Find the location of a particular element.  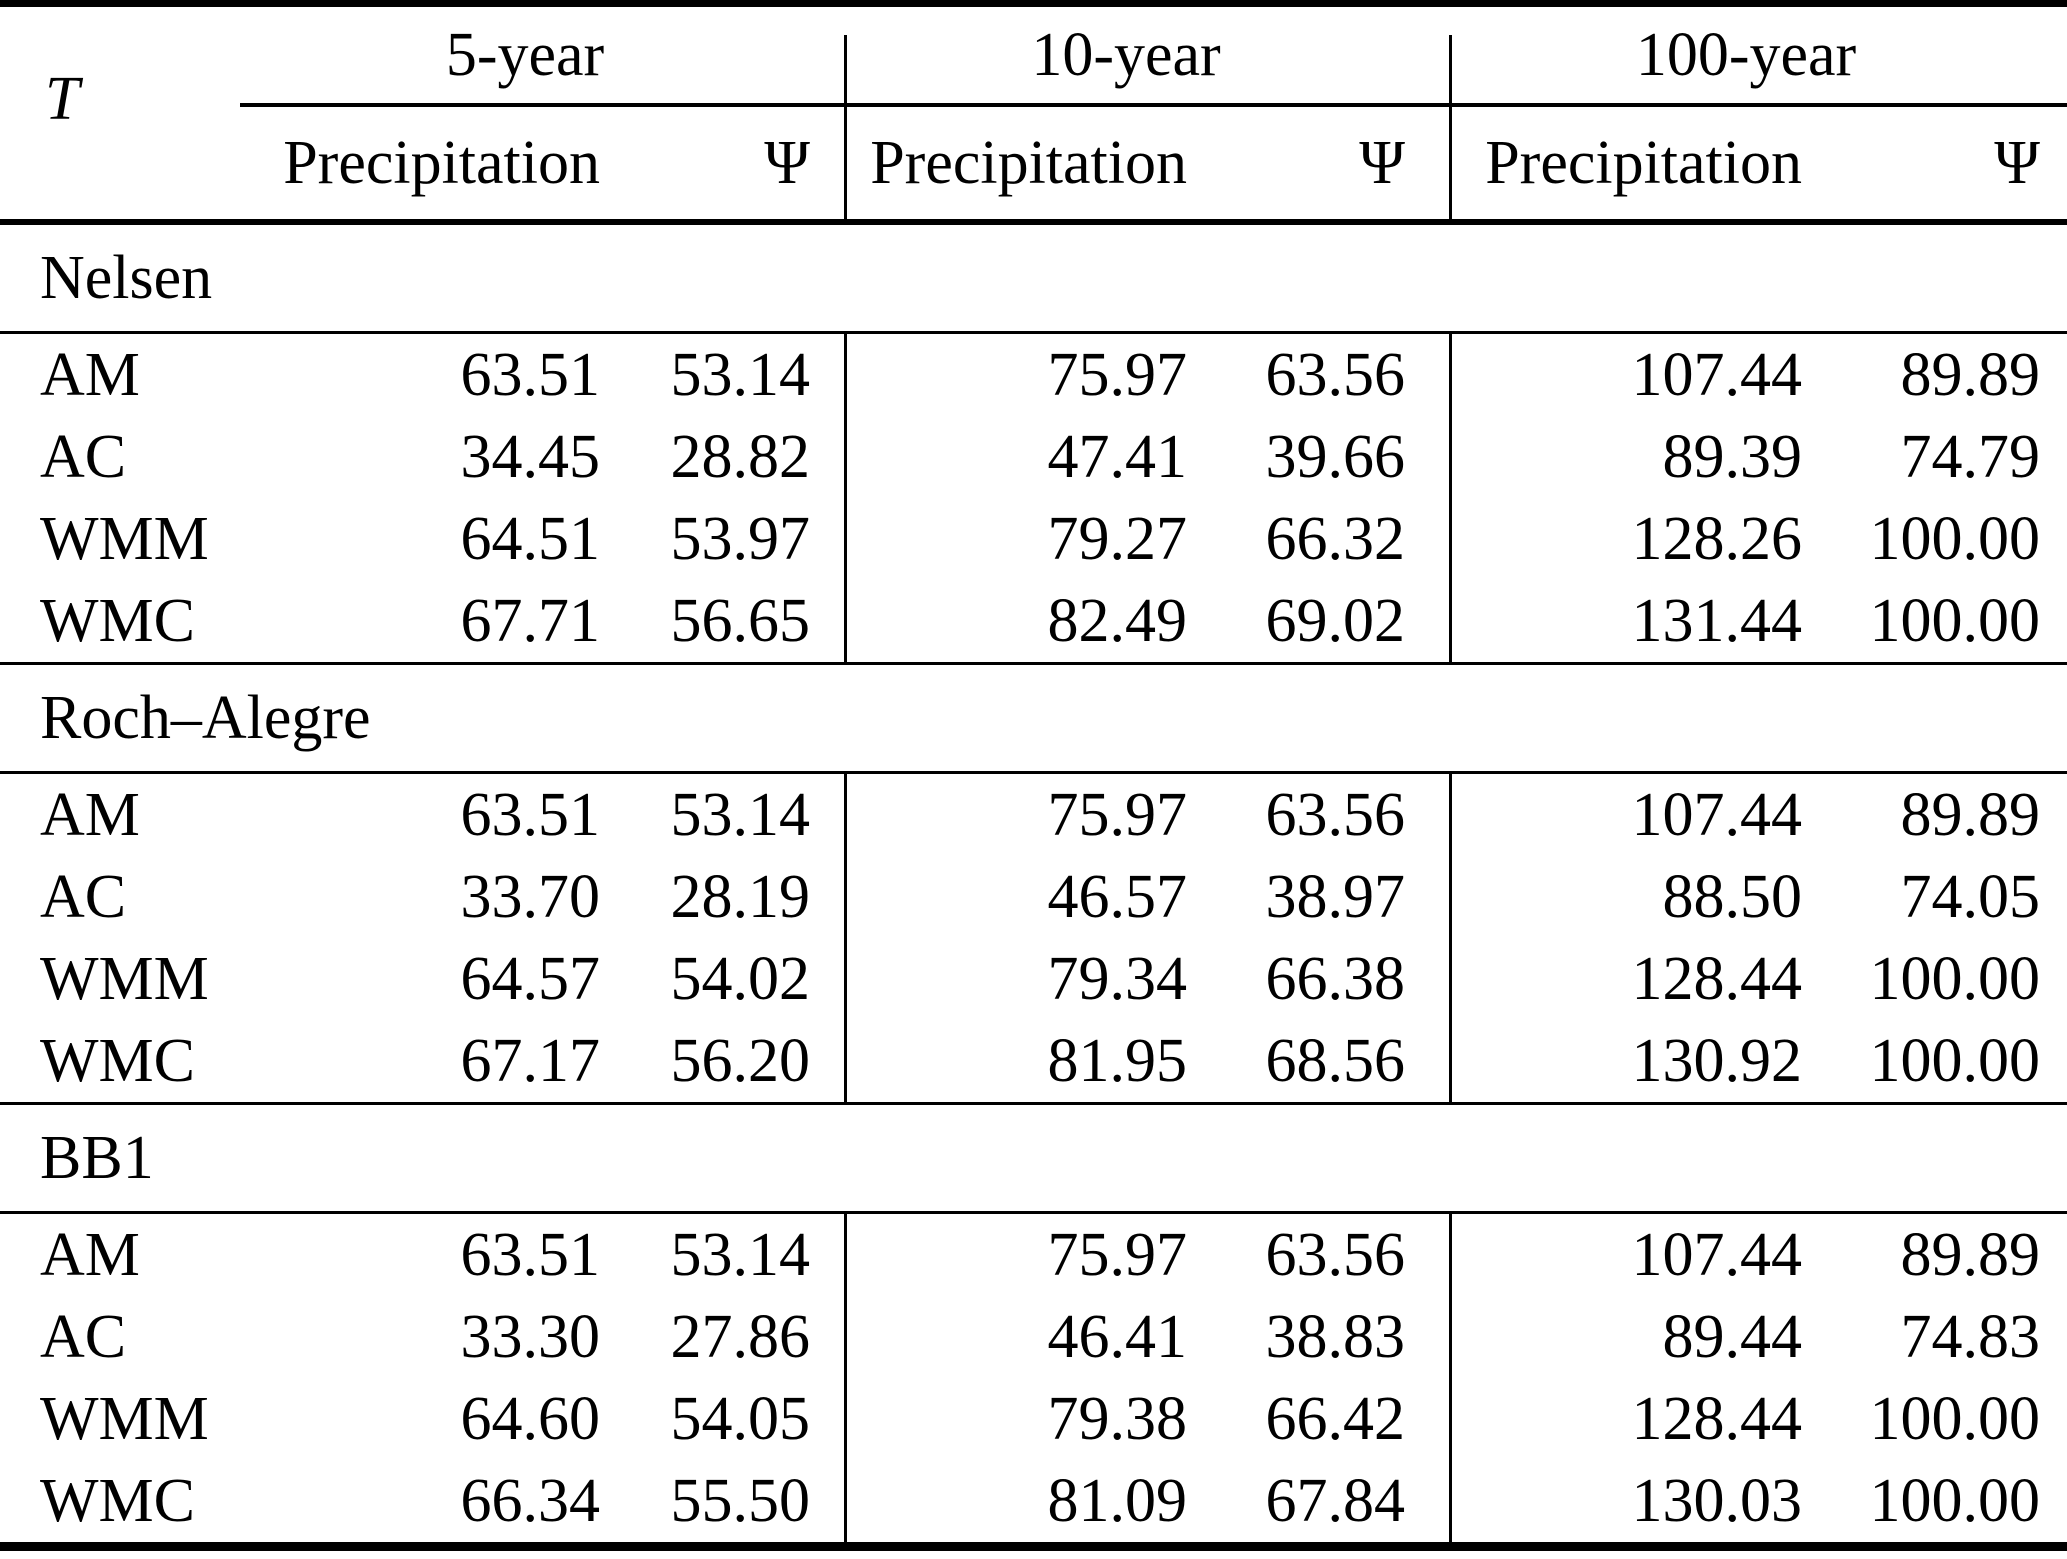

value-psi-5yr: 53.97 is located at coordinates (740, 538).